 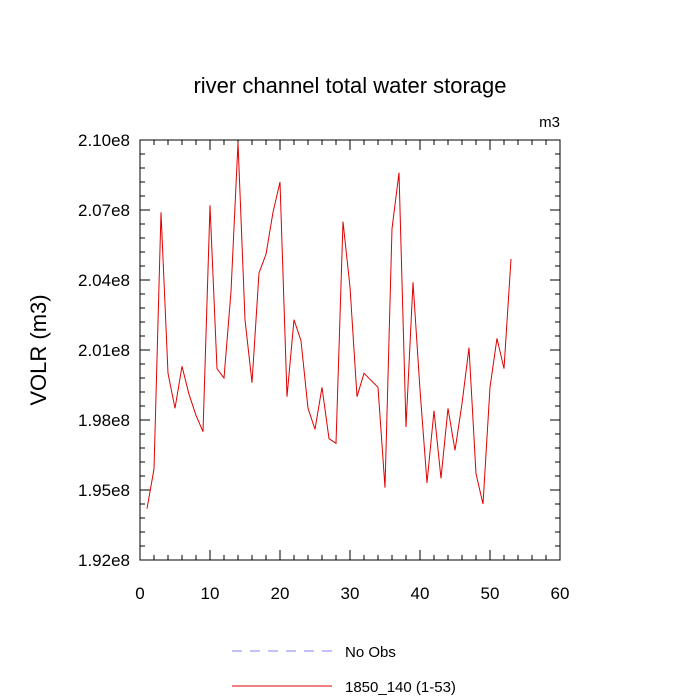 I want to click on y-tick-label: 1.98e8, so click(x=104, y=420).